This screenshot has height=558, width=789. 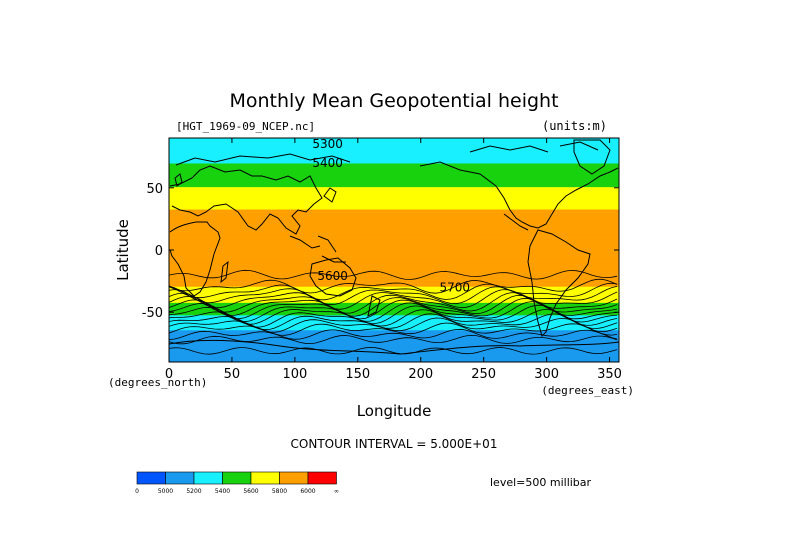 I want to click on color-legend: 0 5000 5200 5400 5600 5800 6000 ∞, so click(x=237, y=483).